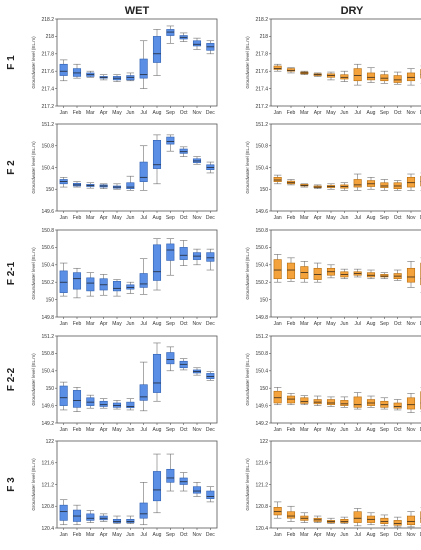 Image resolution: width=421 pixels, height=550 pixels. Describe the element at coordinates (345, 167) in the screenshot. I see `plot-frame` at that location.